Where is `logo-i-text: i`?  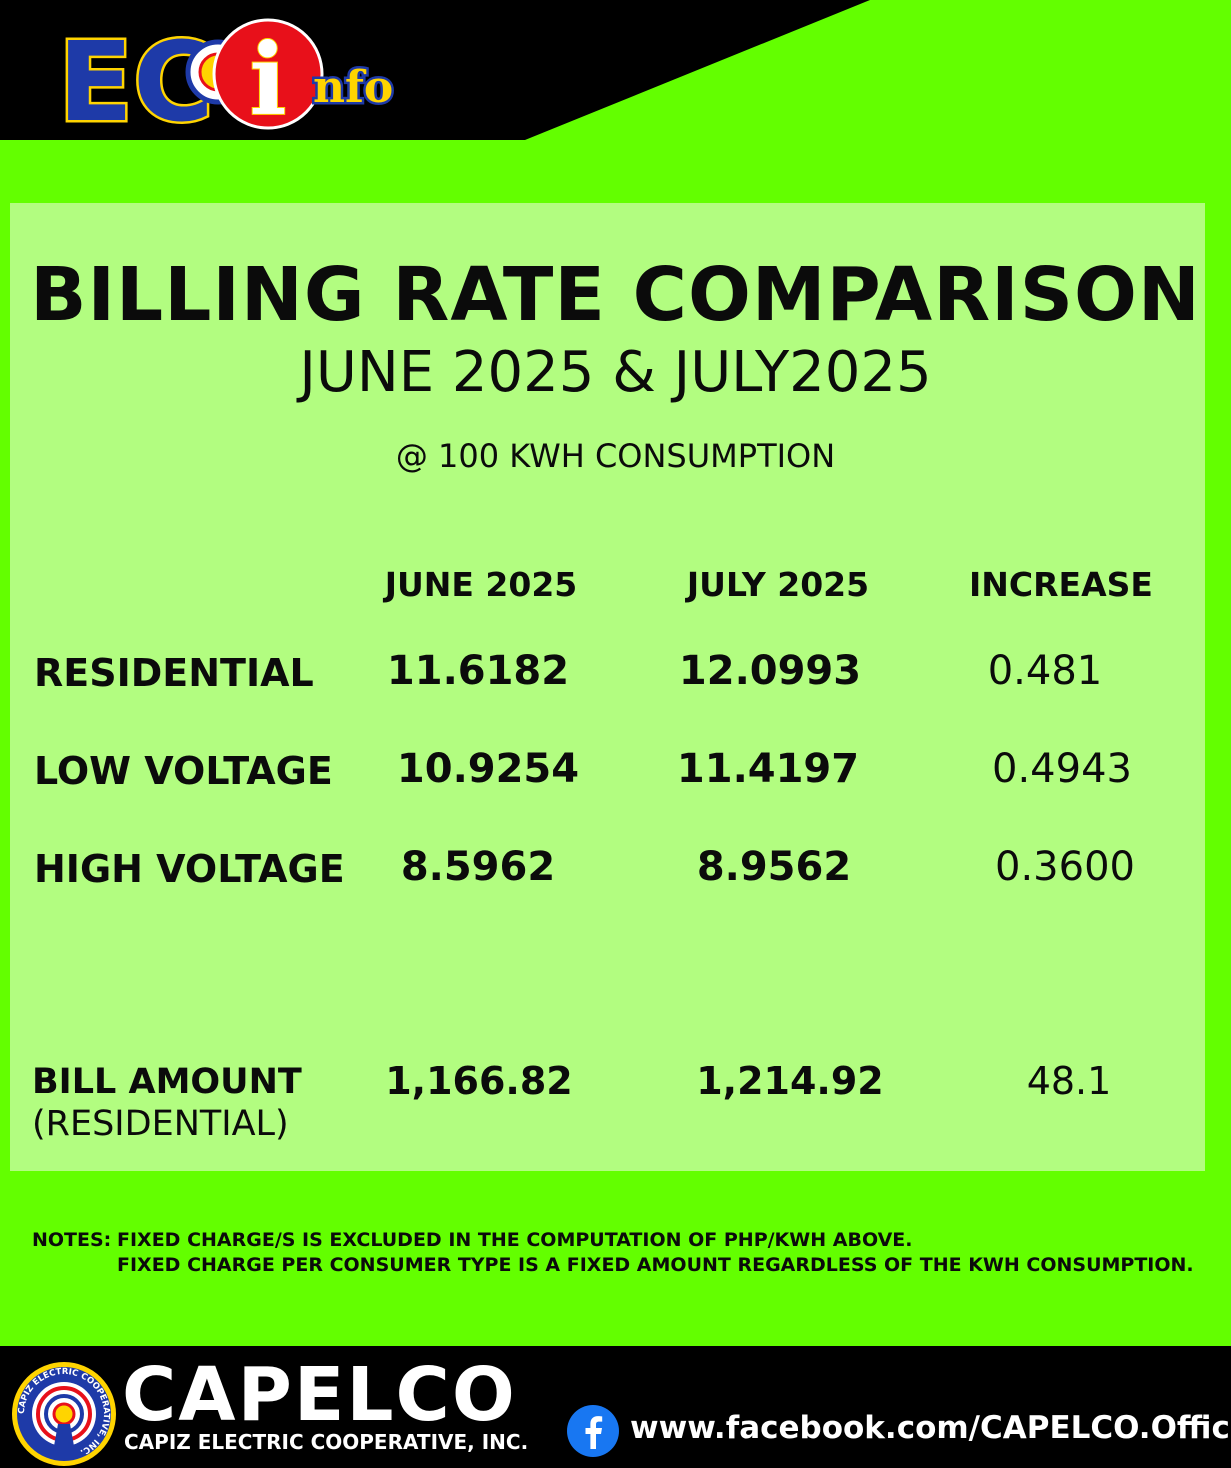
logo-i-text: i is located at coordinates (267, 76).